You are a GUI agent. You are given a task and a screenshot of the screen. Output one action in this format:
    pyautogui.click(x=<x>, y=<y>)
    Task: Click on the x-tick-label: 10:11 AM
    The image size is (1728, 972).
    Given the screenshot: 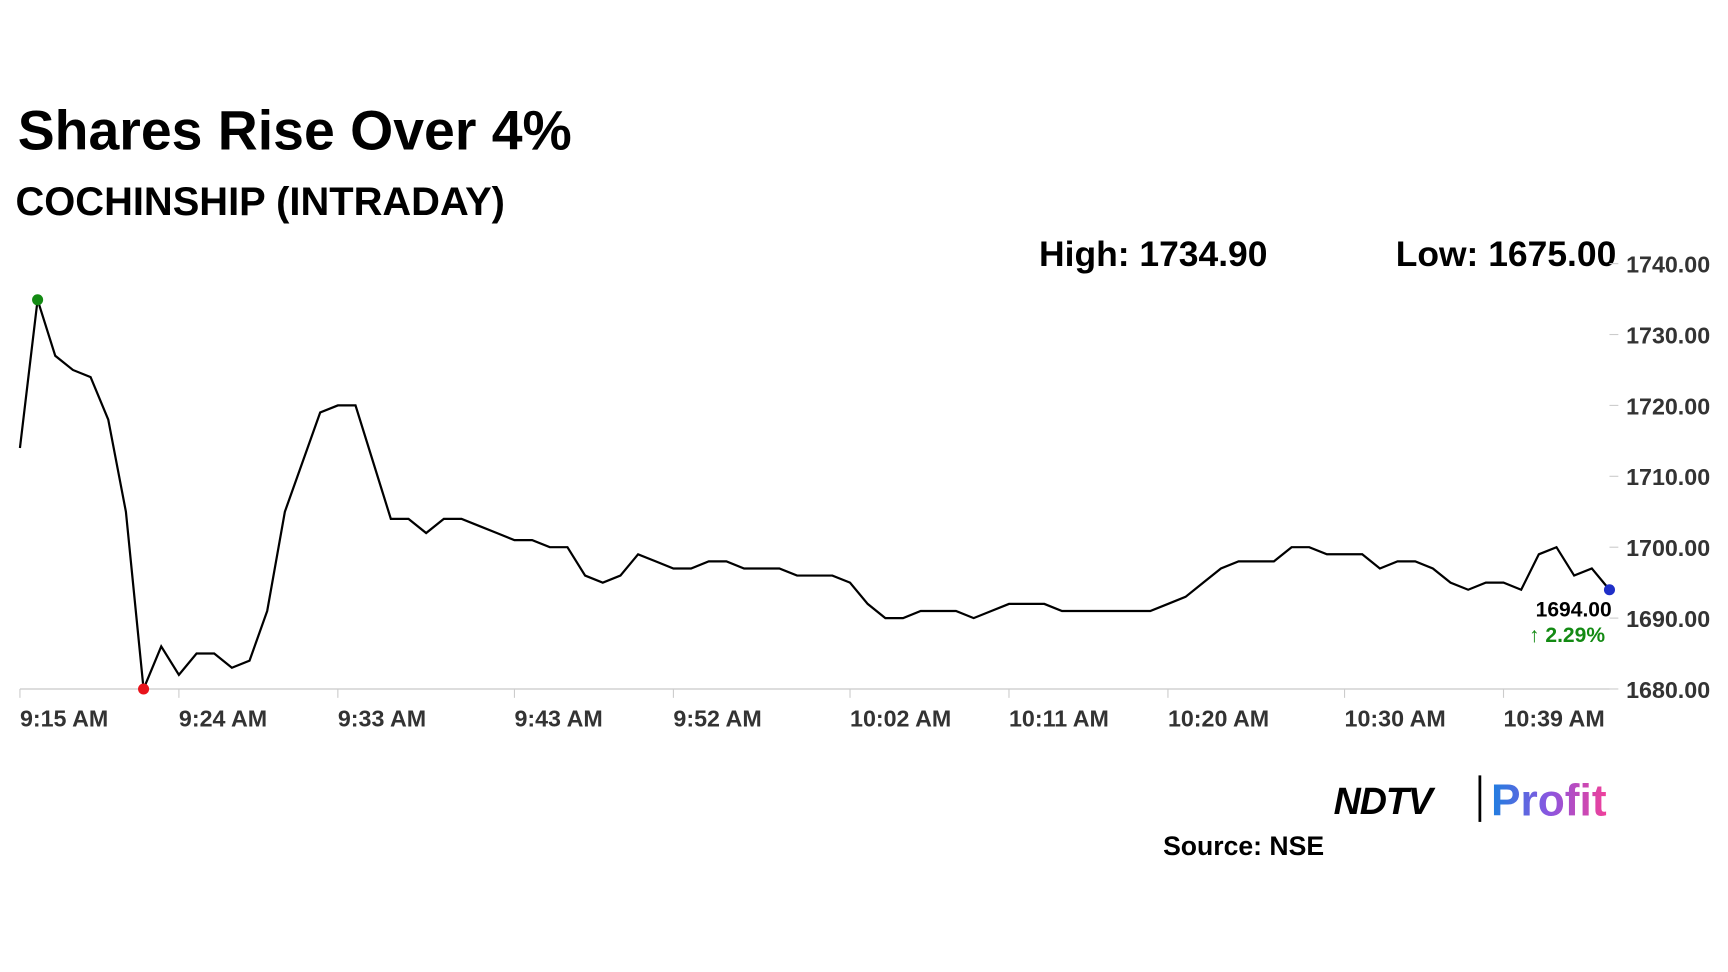 What is the action you would take?
    pyautogui.click(x=1059, y=719)
    